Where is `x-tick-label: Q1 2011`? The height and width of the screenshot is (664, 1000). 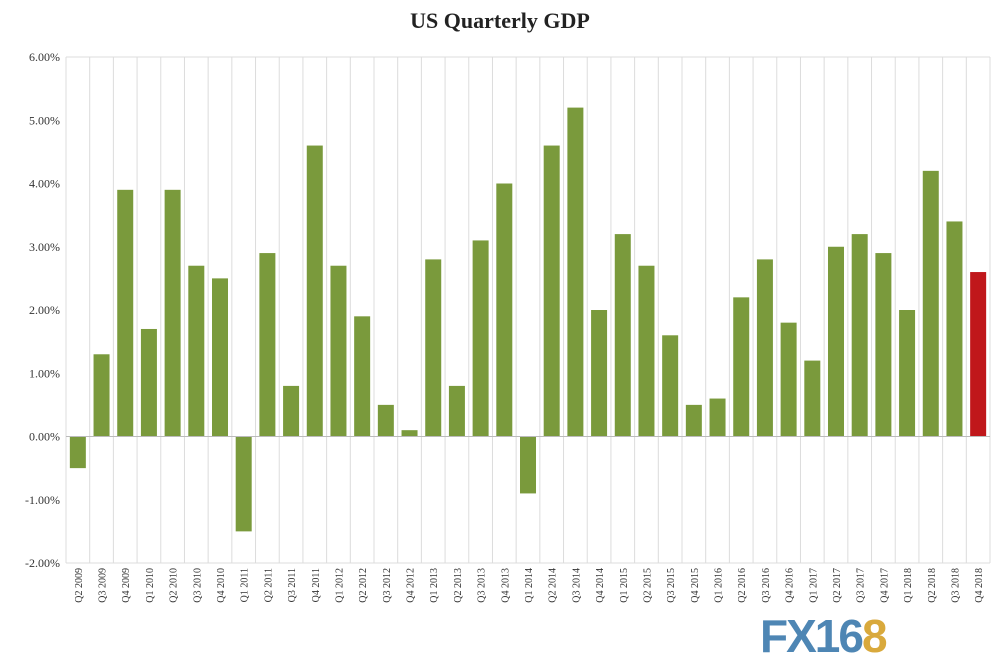 x-tick-label: Q1 2011 is located at coordinates (245, 585).